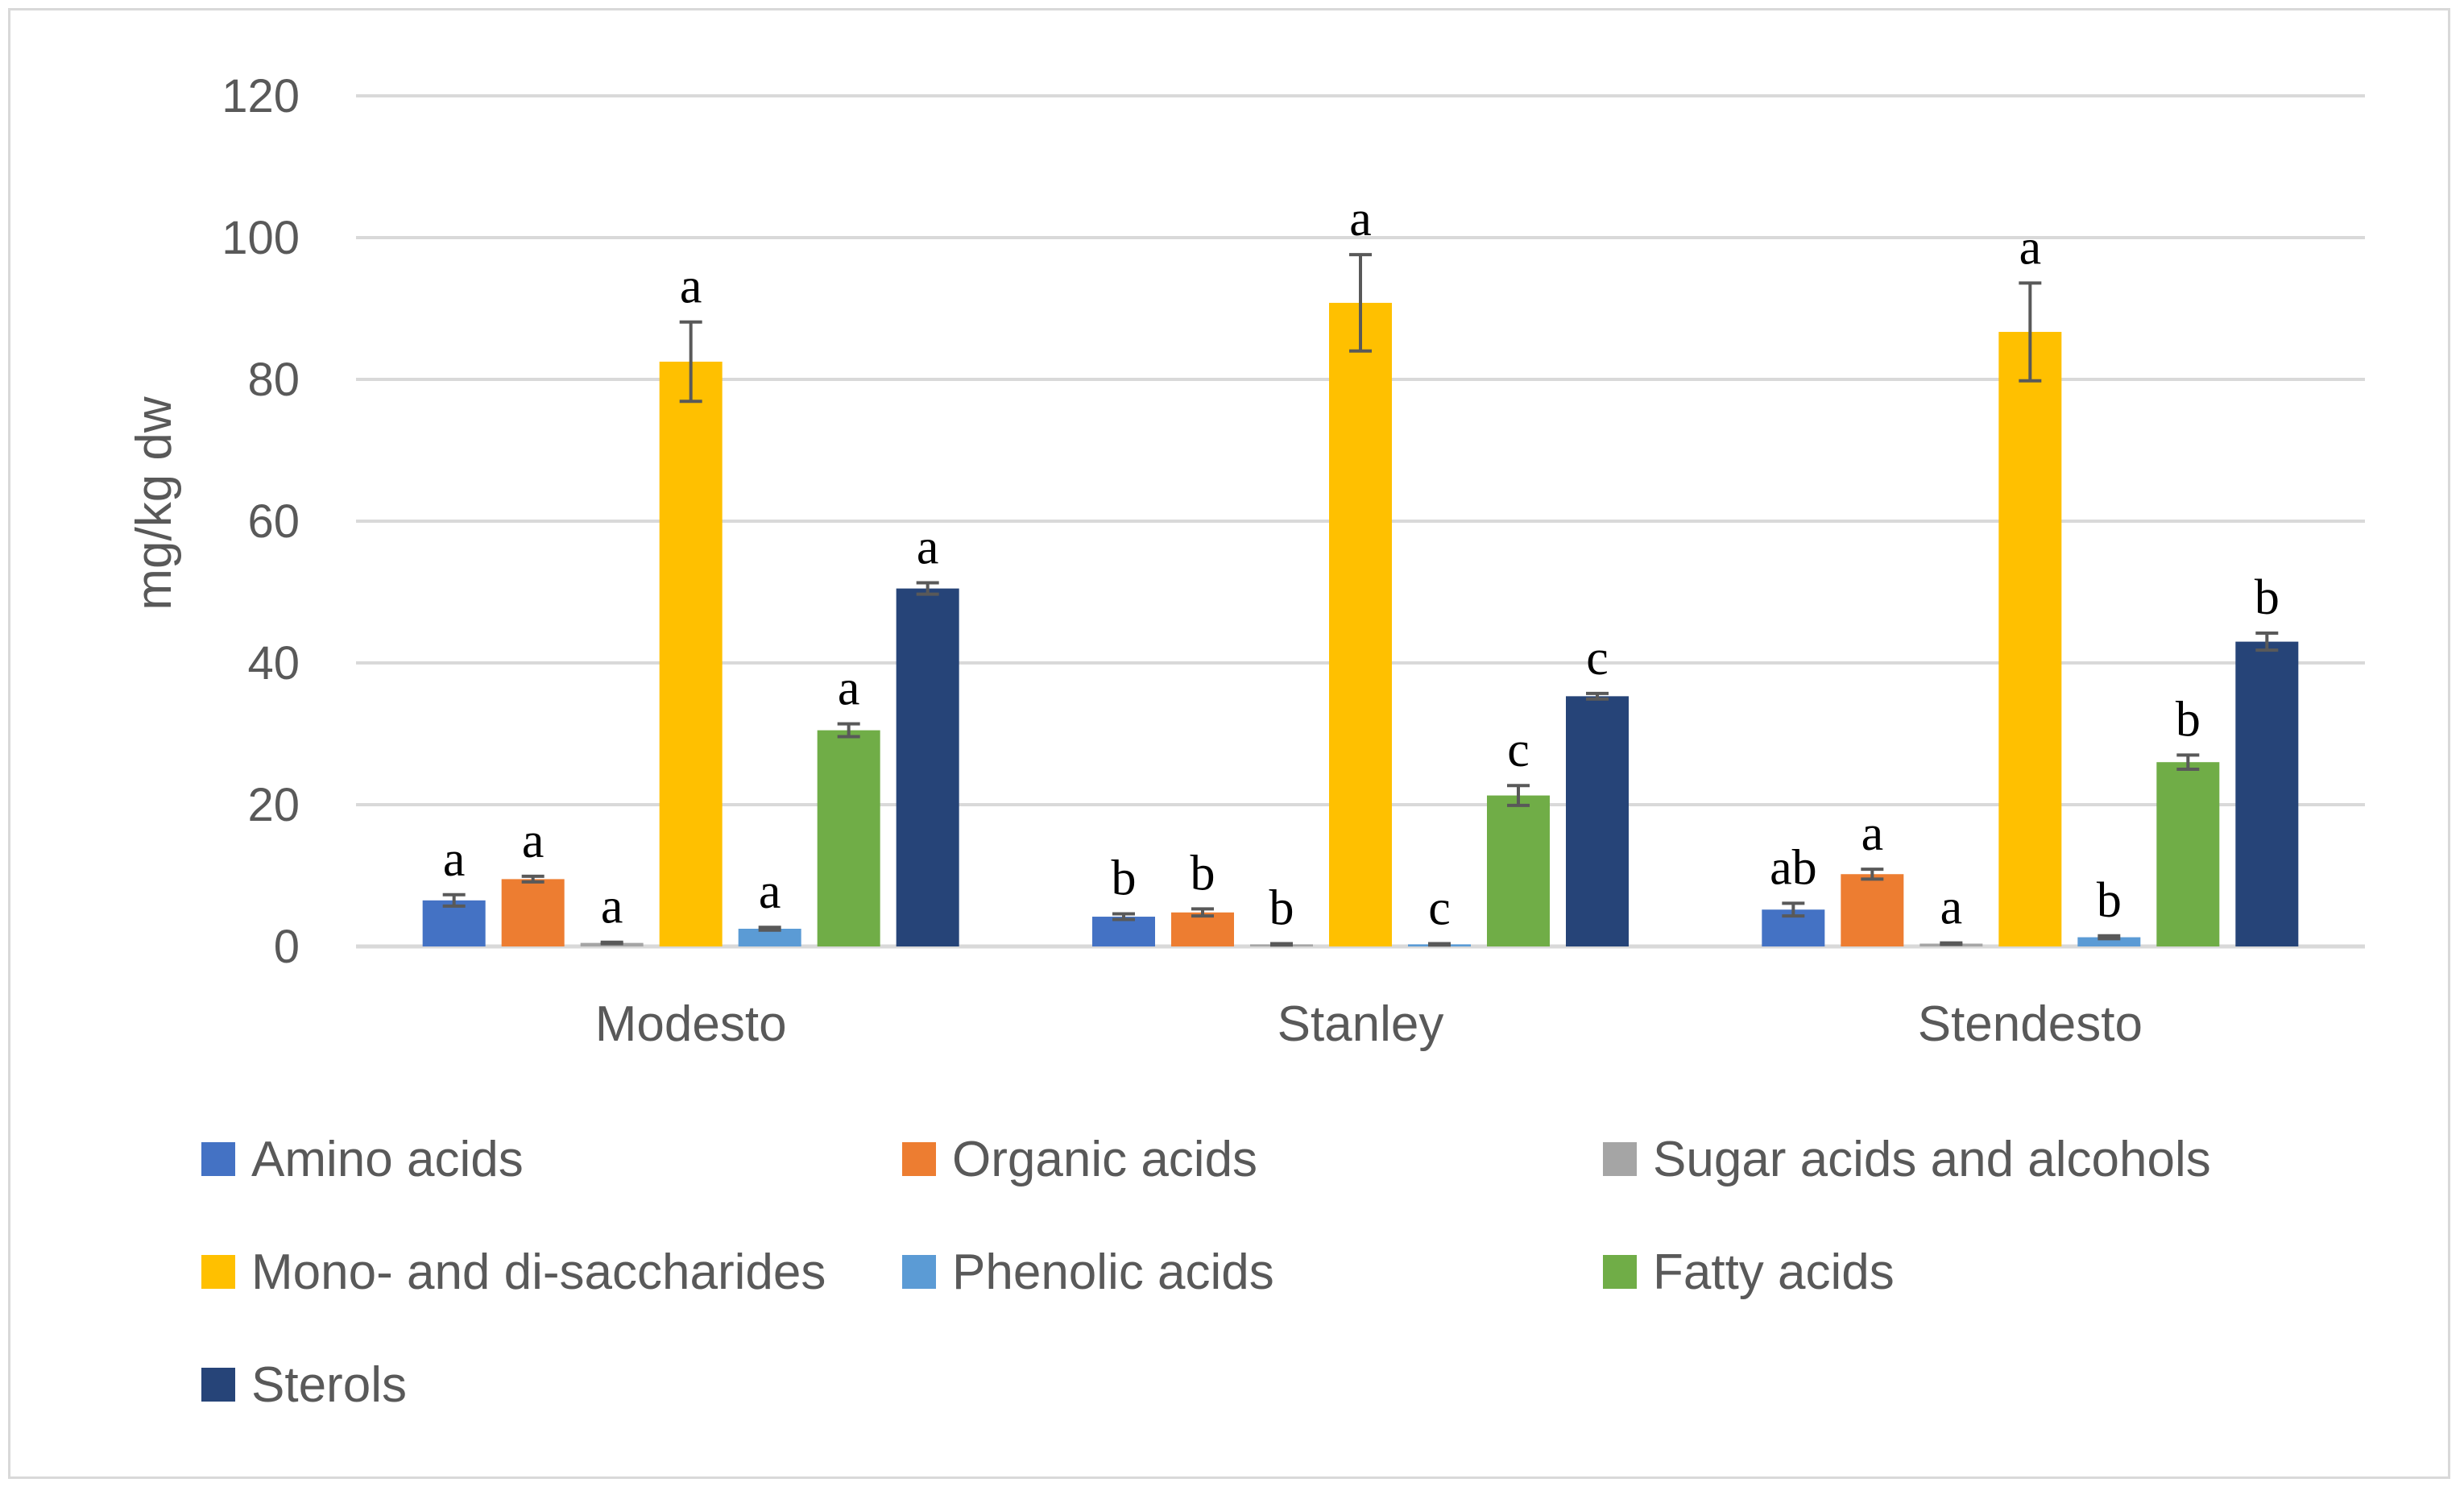  I want to click on x-category-label: Modesto, so click(691, 1024).